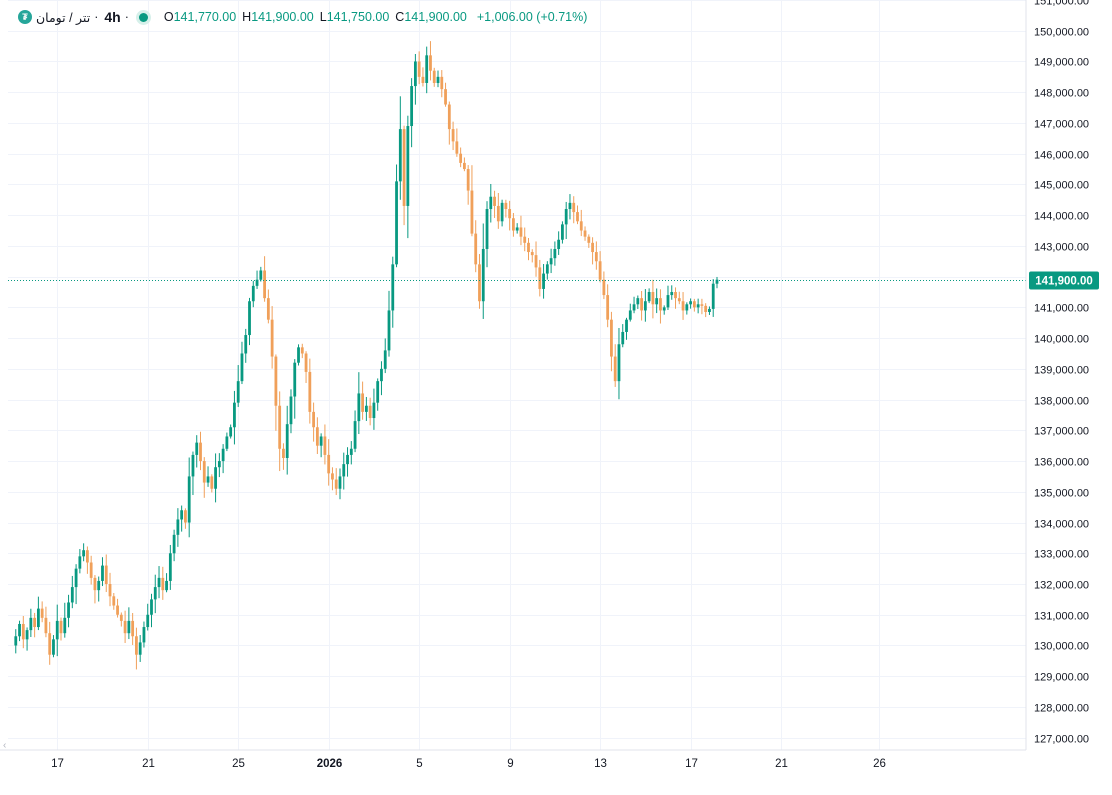  I want to click on market-status-icon, so click(143, 17).